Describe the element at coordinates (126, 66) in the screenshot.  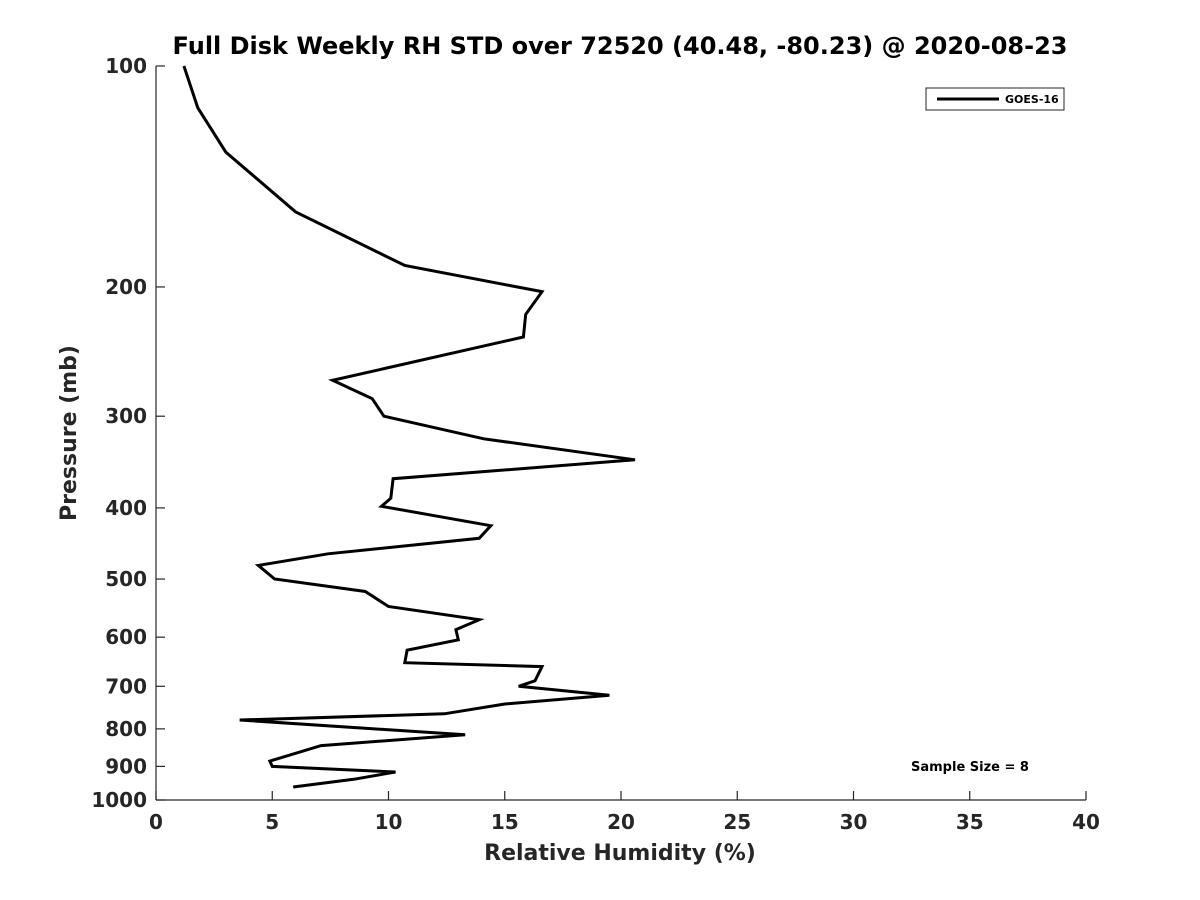
I see `y-tick-label: 100` at that location.